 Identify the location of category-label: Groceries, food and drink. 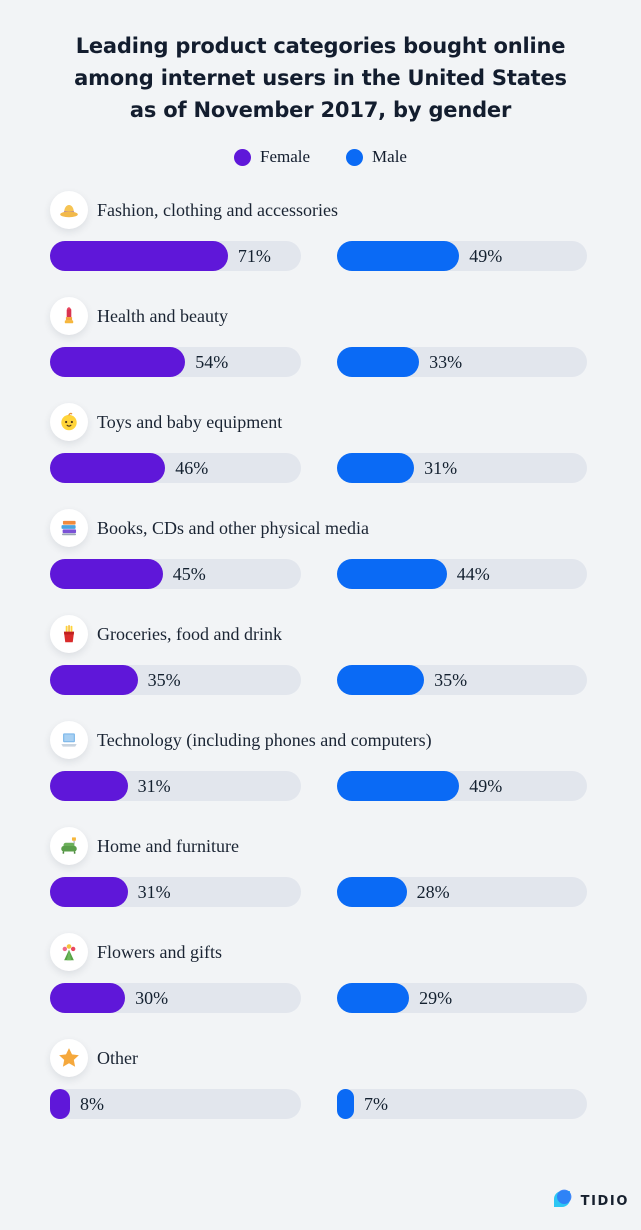
(189, 633).